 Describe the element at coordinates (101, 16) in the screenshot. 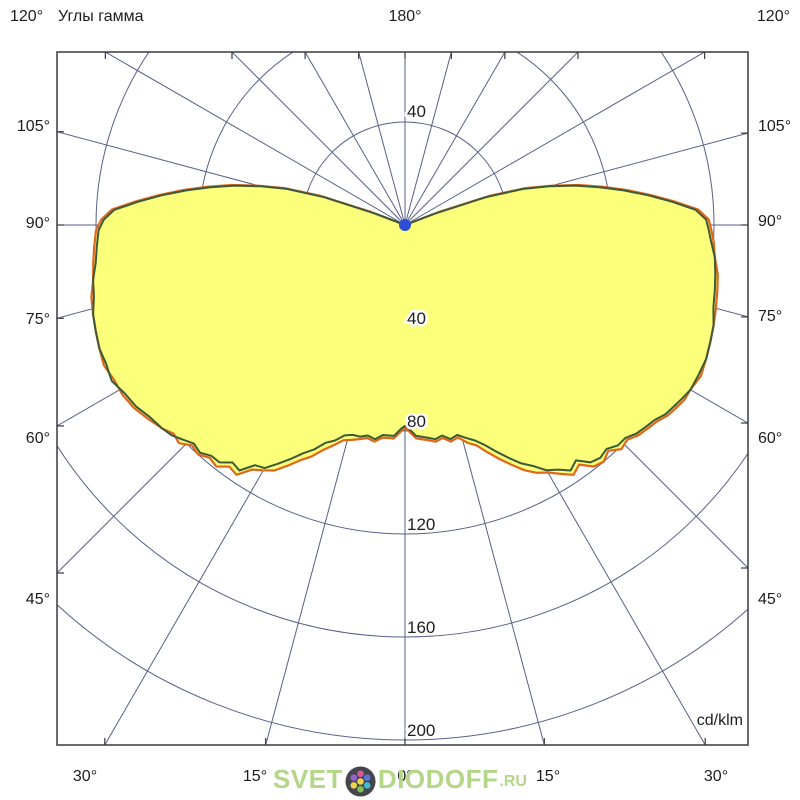

I see `page-title: Углы гамма` at that location.